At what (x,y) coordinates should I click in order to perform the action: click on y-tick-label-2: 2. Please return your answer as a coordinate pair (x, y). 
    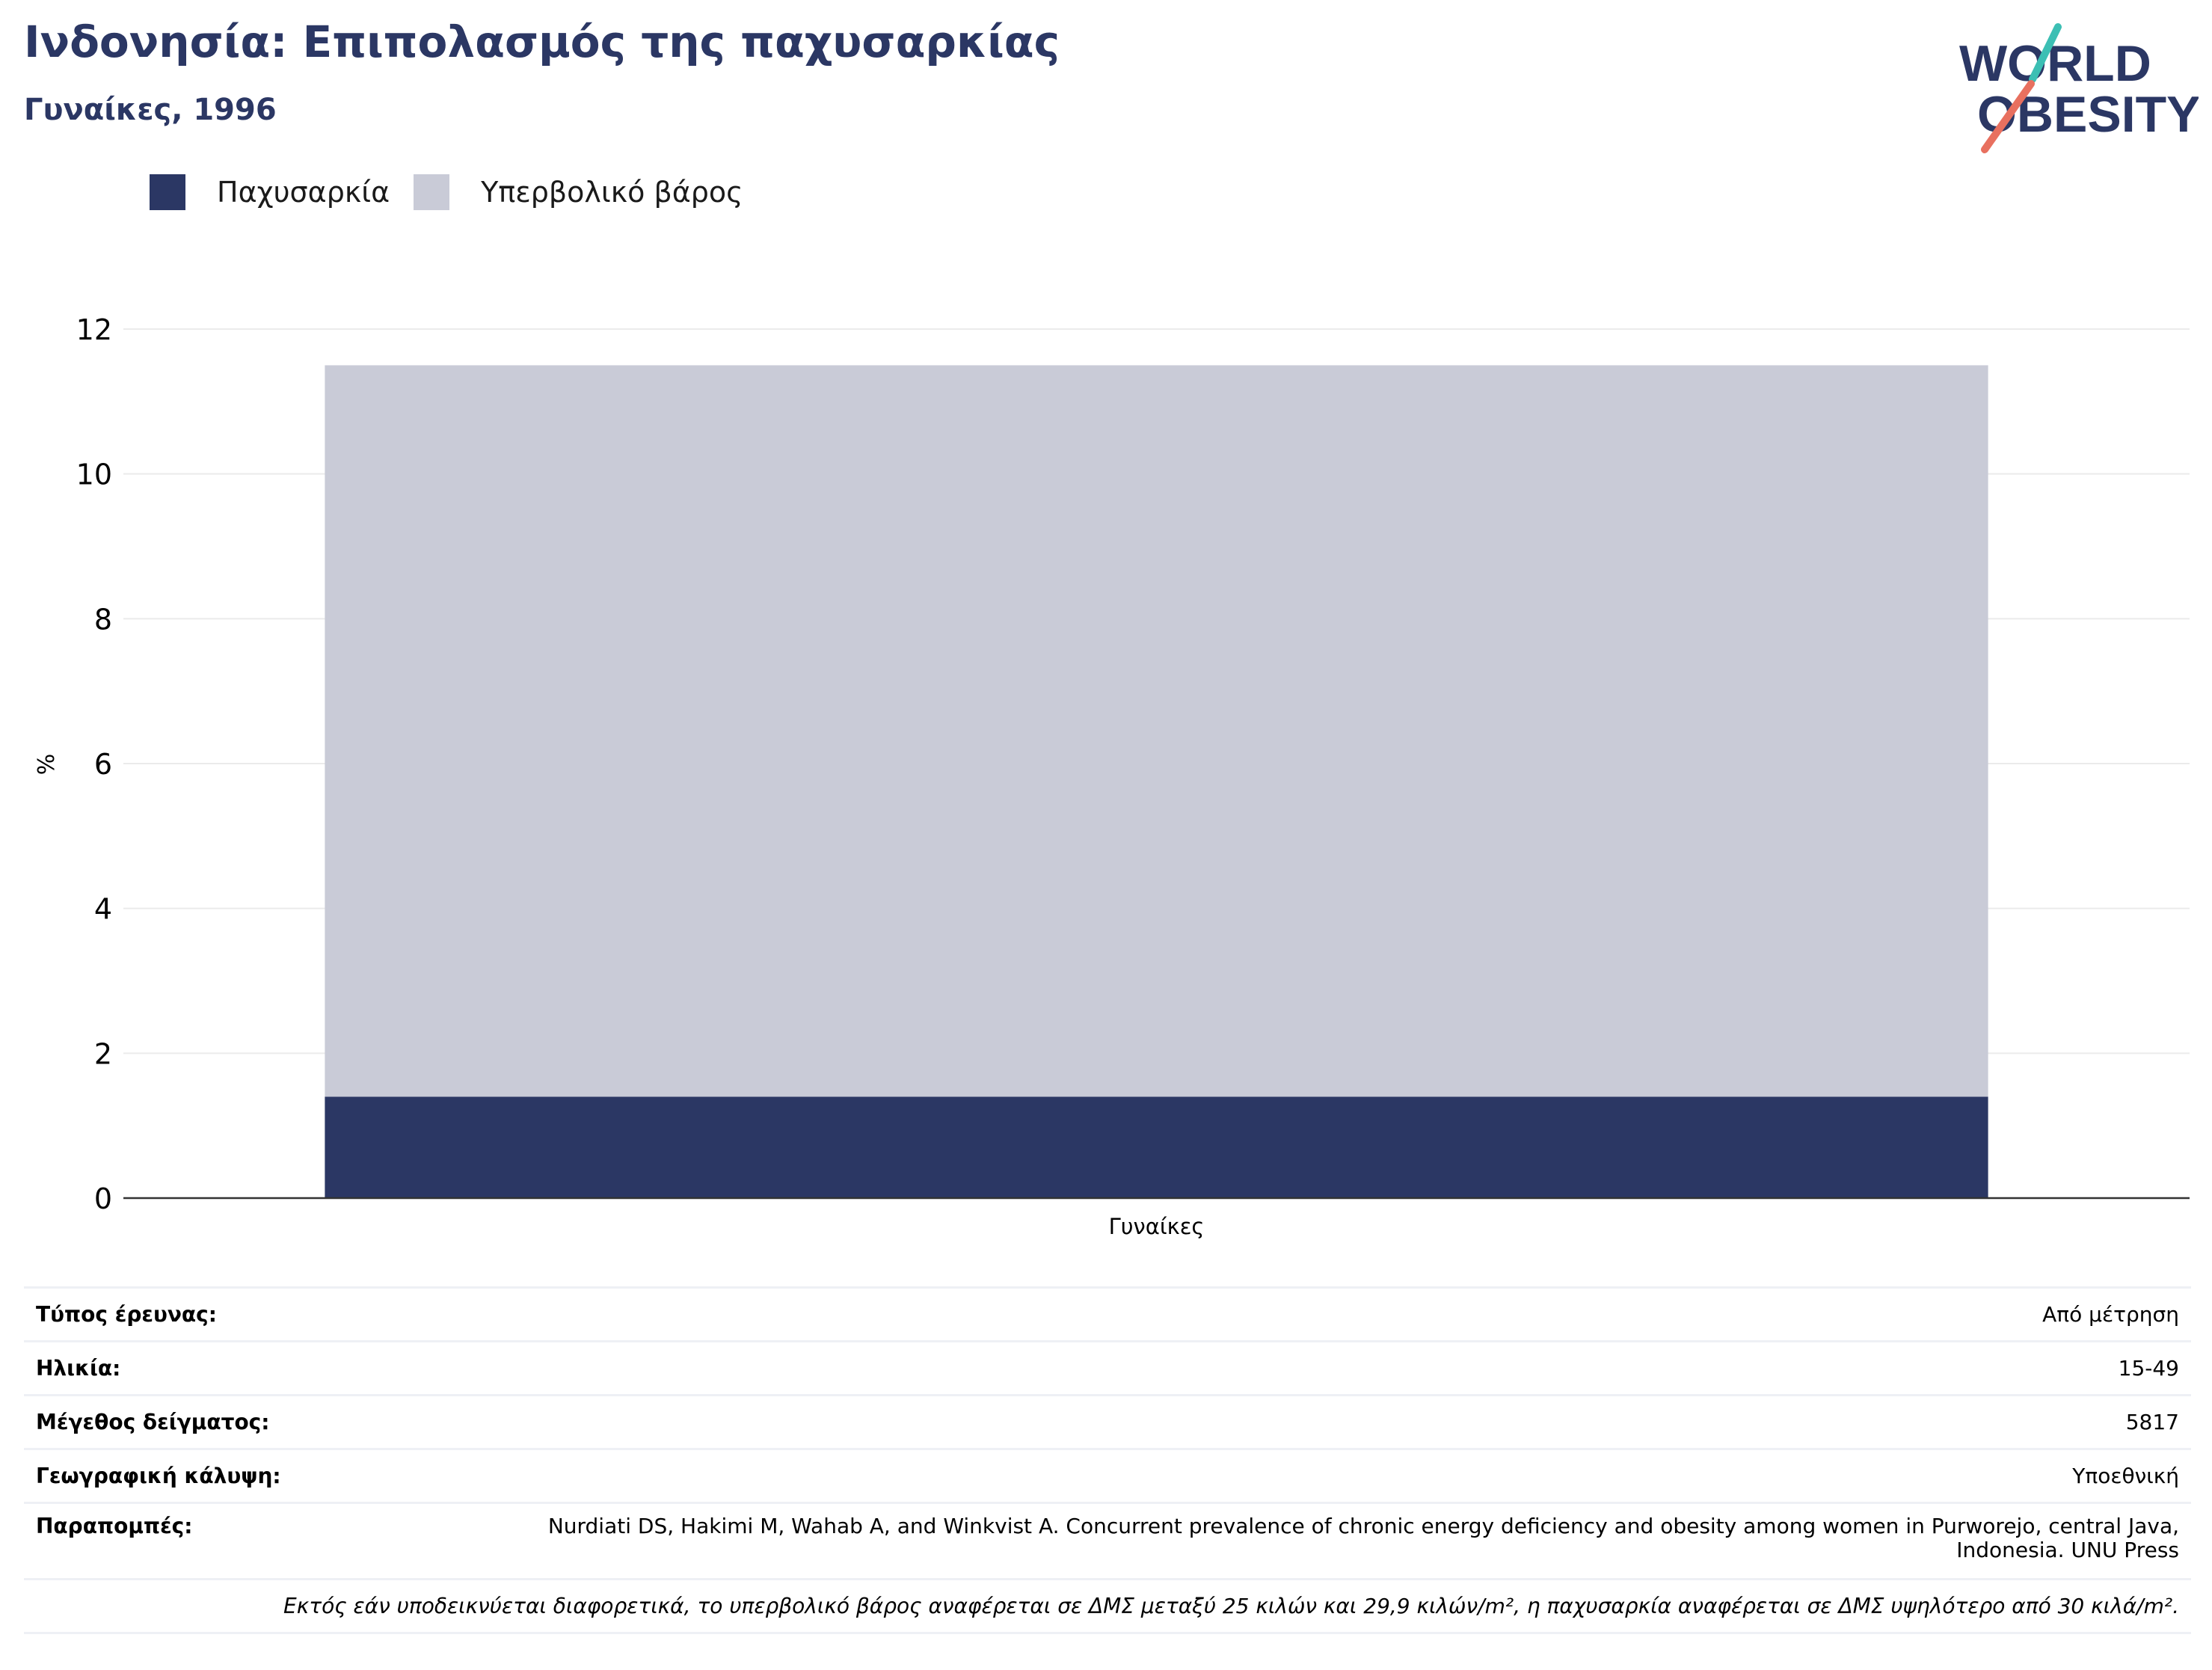
    Looking at the image, I should click on (103, 1053).